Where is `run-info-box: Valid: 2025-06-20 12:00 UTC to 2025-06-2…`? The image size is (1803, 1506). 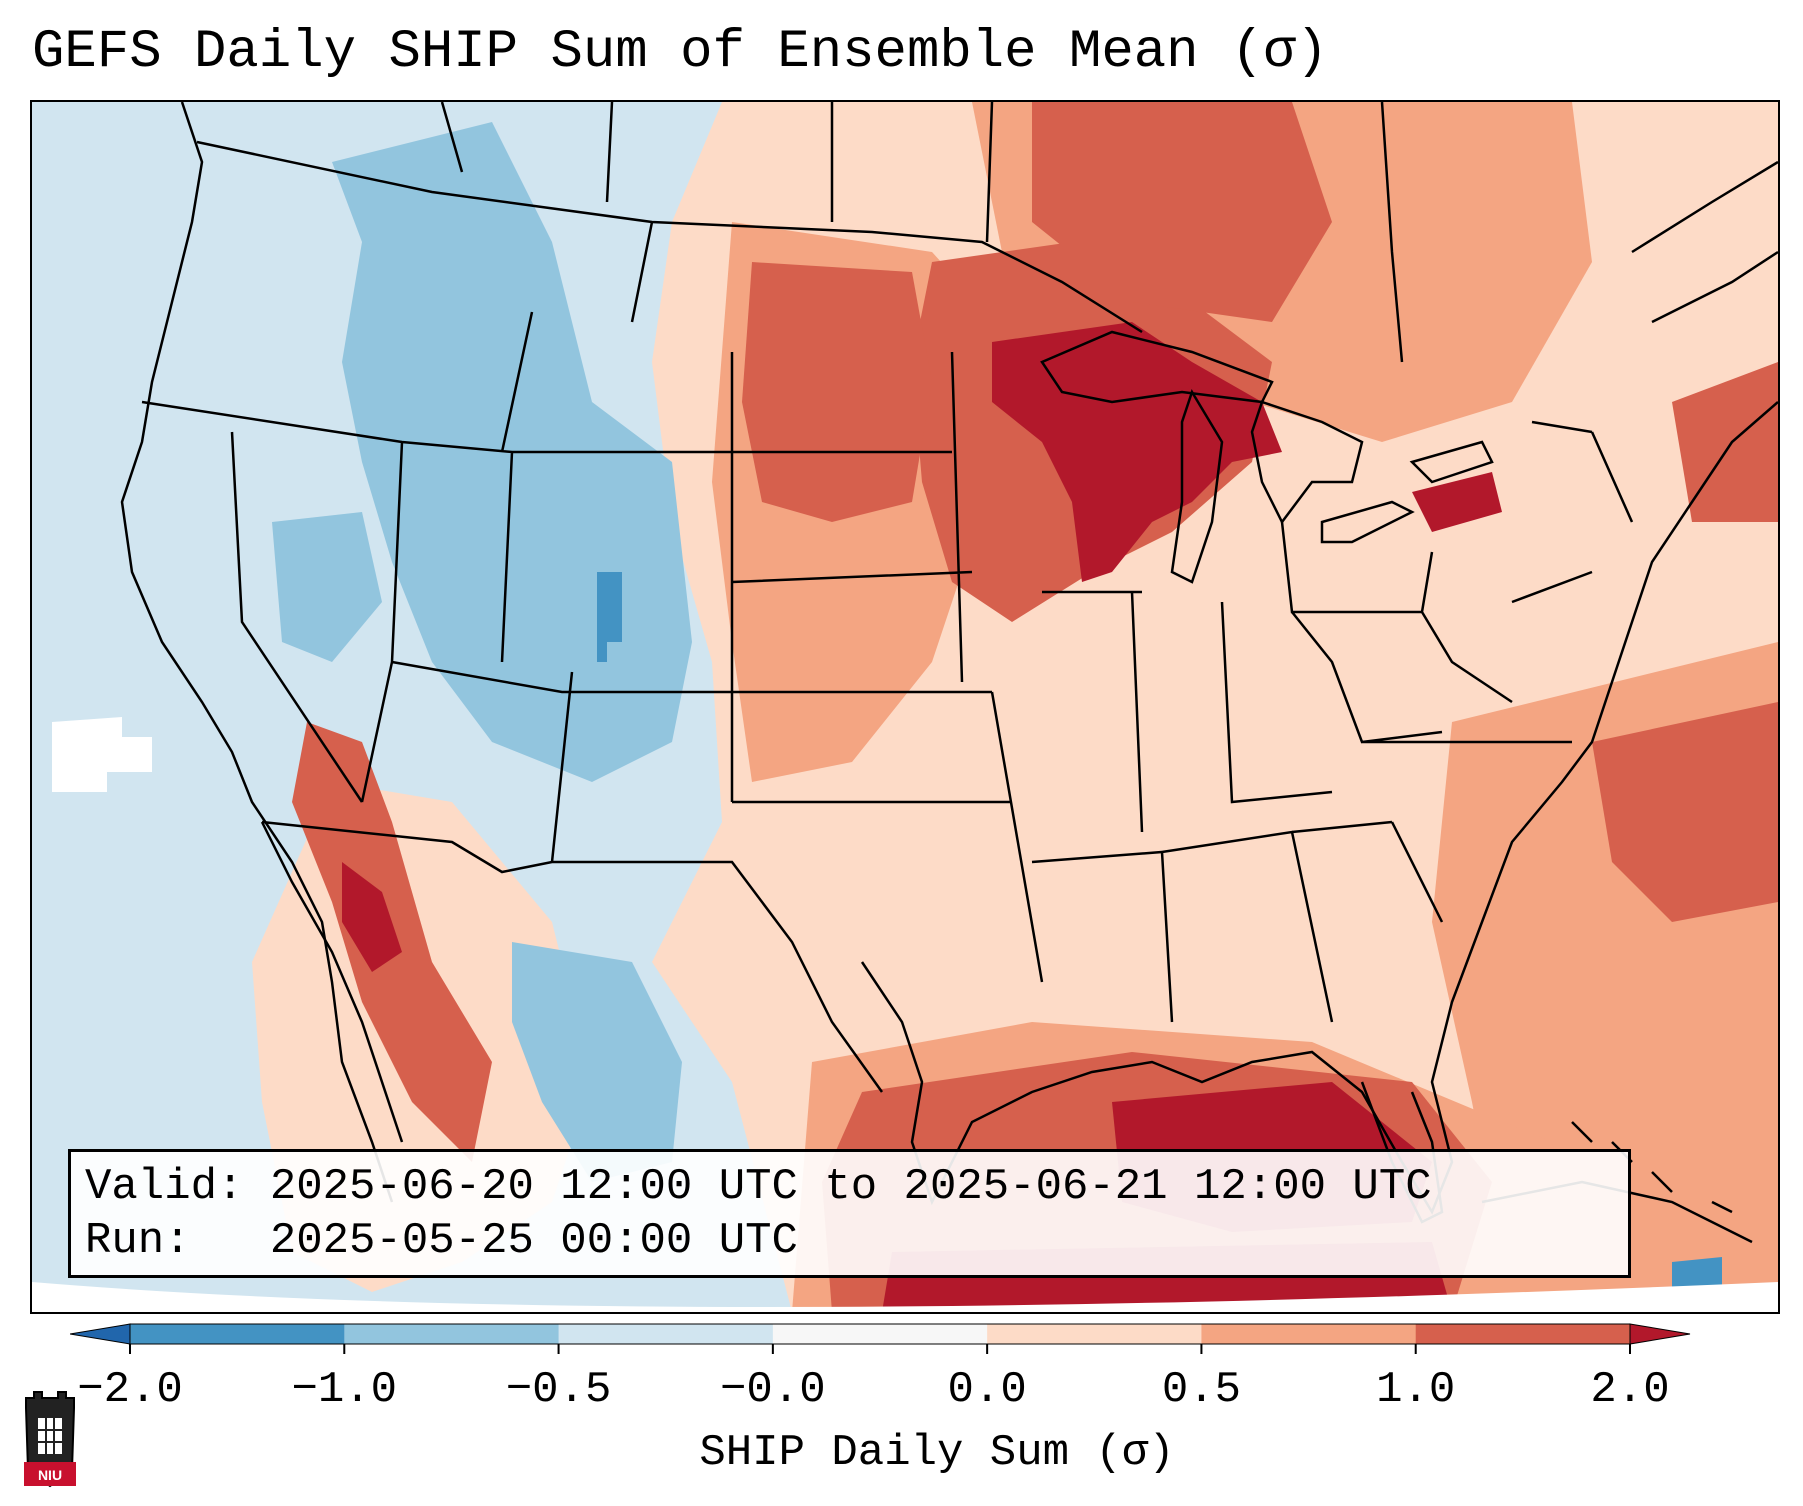
run-info-box: Valid: 2025-06-20 12:00 UTC to 2025-06-2… is located at coordinates (849, 1213).